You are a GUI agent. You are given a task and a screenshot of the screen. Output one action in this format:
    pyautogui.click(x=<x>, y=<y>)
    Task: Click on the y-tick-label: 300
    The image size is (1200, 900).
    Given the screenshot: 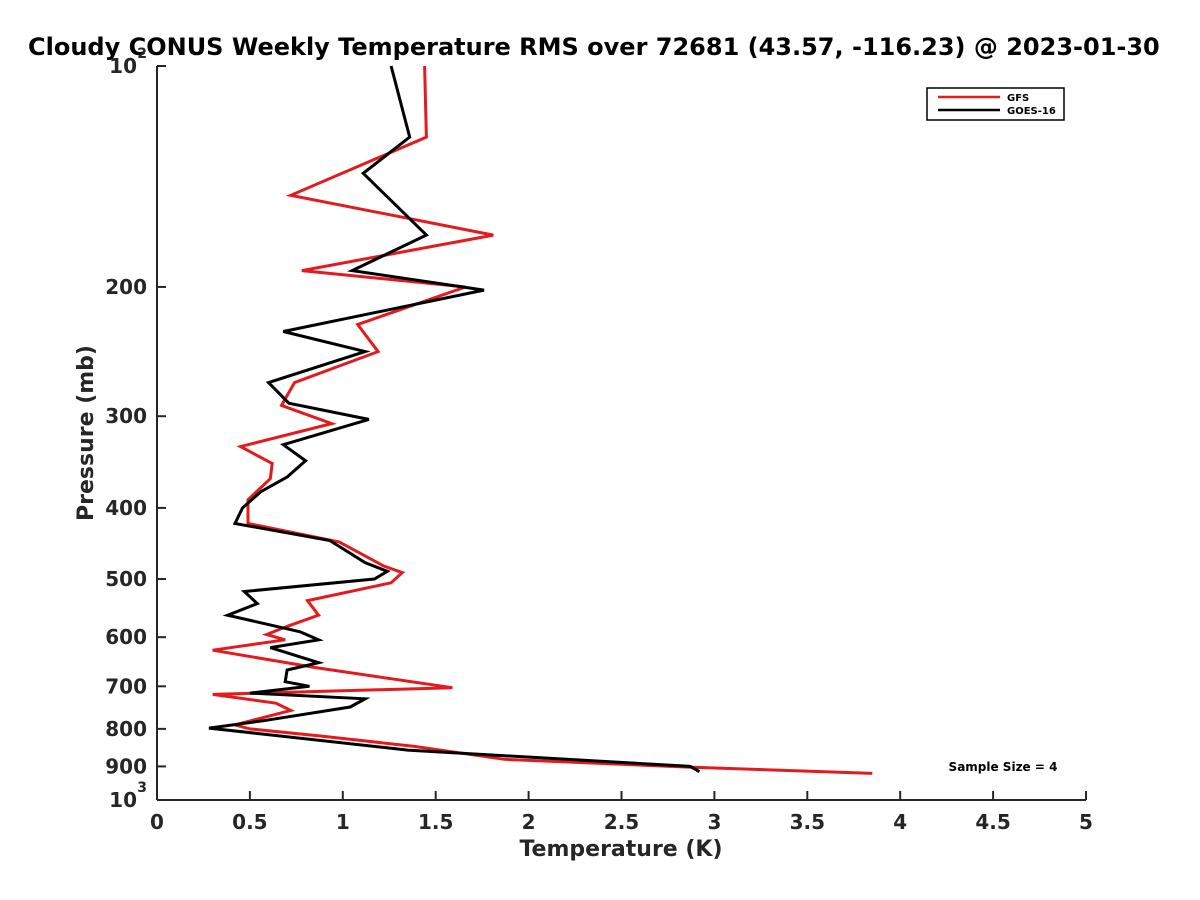 What is the action you would take?
    pyautogui.click(x=126, y=416)
    